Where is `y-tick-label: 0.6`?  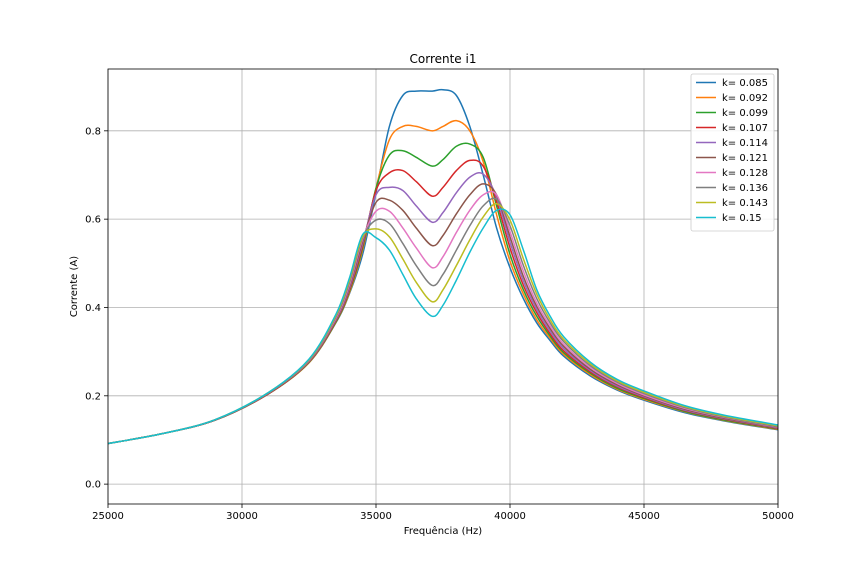 y-tick-label: 0.6 is located at coordinates (93, 220).